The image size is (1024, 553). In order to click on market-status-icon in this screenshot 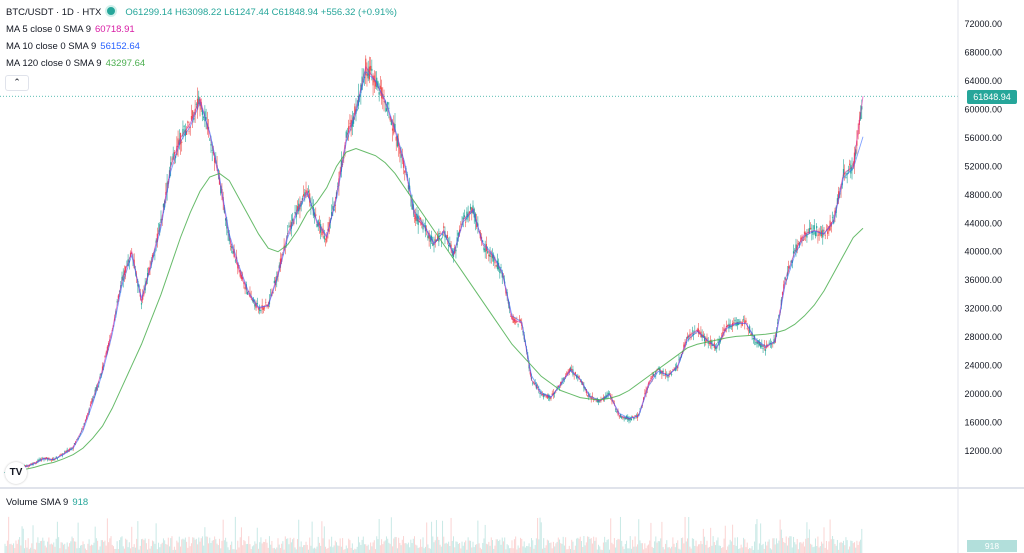, I will do `click(111, 11)`.